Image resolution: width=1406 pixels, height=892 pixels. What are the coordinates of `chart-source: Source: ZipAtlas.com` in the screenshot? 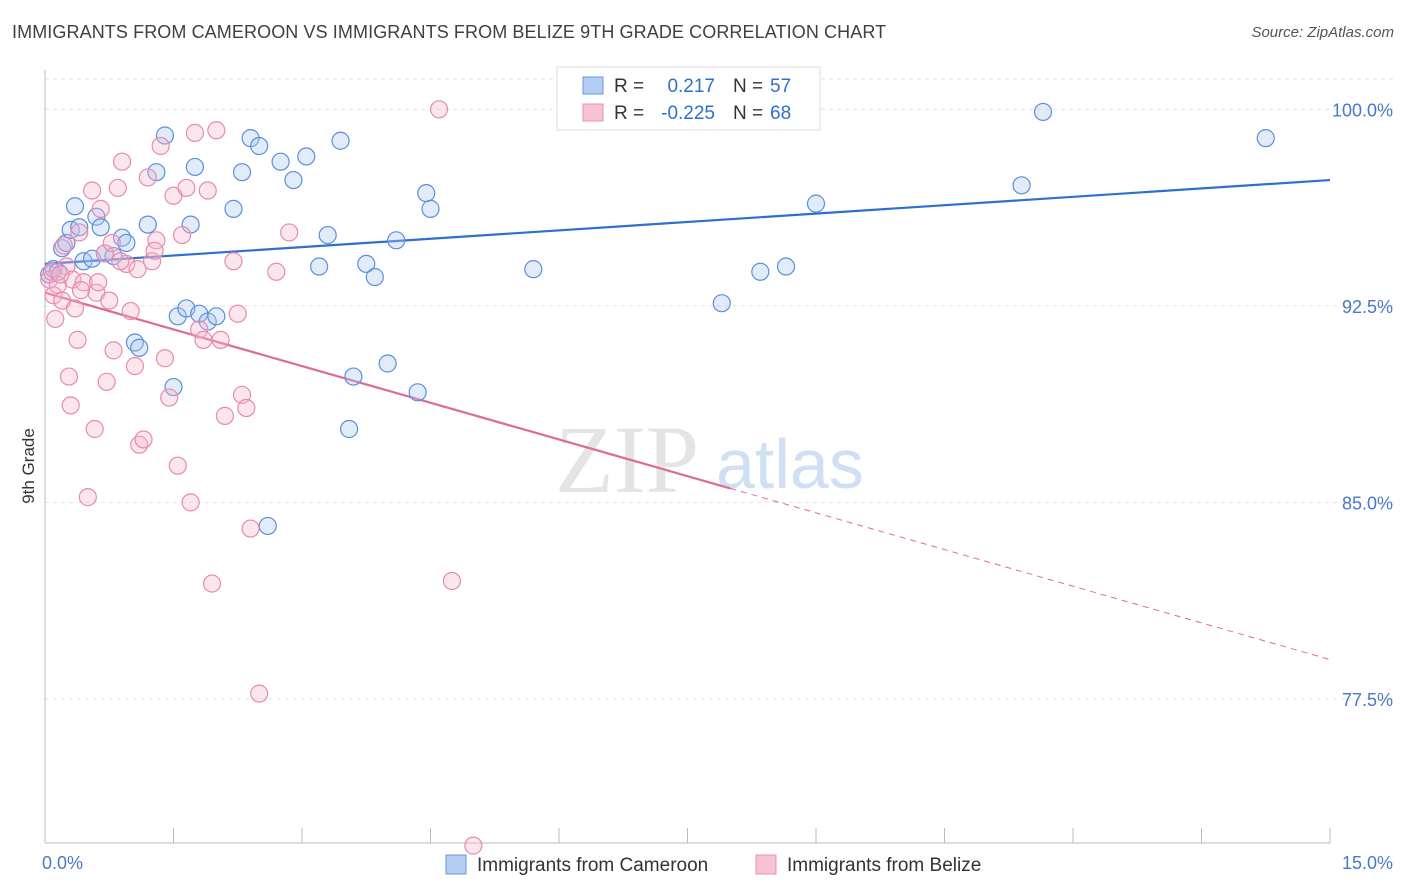 It's located at (1322, 32).